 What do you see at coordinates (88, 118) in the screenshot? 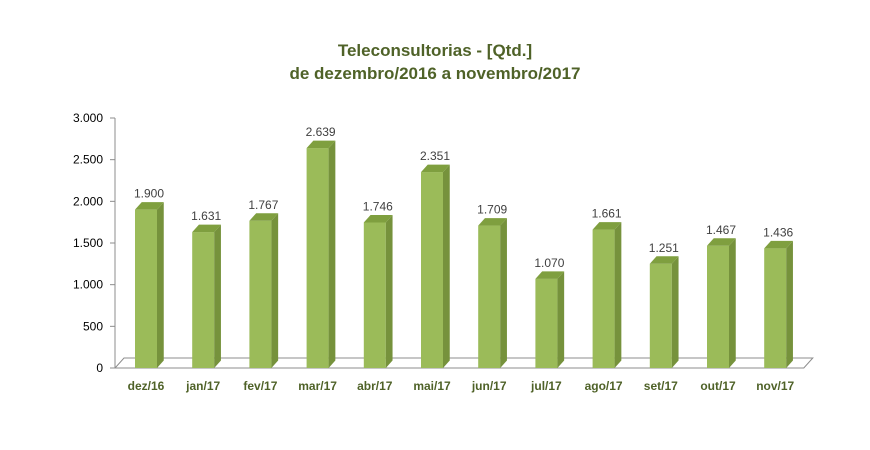
I see `y-tick-label: 3.000` at bounding box center [88, 118].